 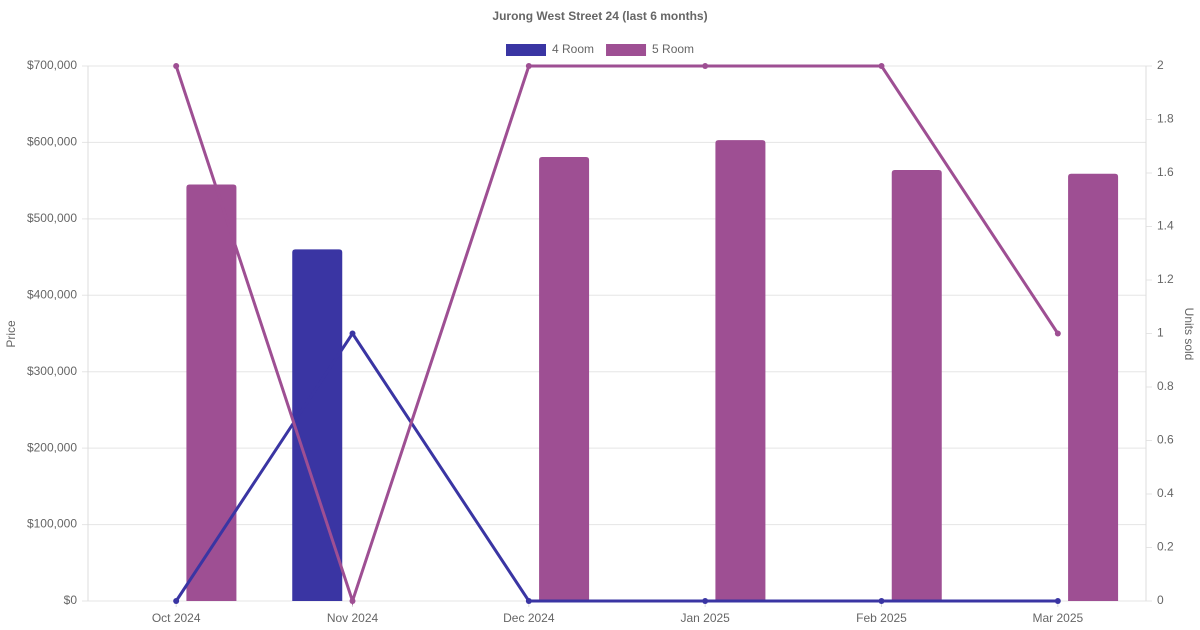 I want to click on x-tick-label: Mar 2025, so click(x=1057, y=618).